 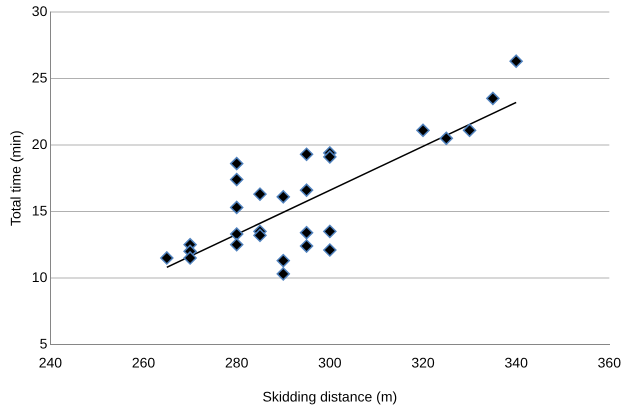 I want to click on x-tick-label: 320, so click(x=423, y=362).